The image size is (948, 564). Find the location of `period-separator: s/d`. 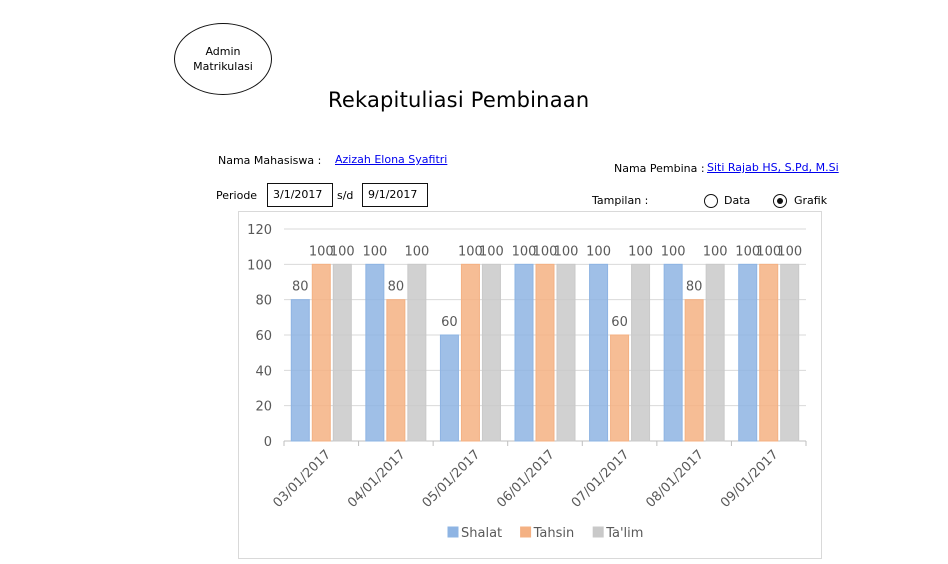

period-separator: s/d is located at coordinates (345, 195).